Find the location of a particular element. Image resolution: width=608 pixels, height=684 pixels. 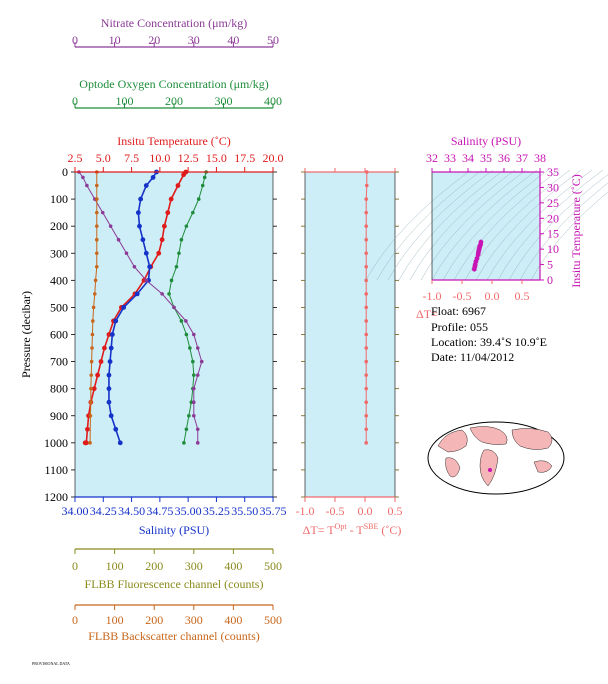

temperature-tick-label: 2.5 is located at coordinates (75, 158).